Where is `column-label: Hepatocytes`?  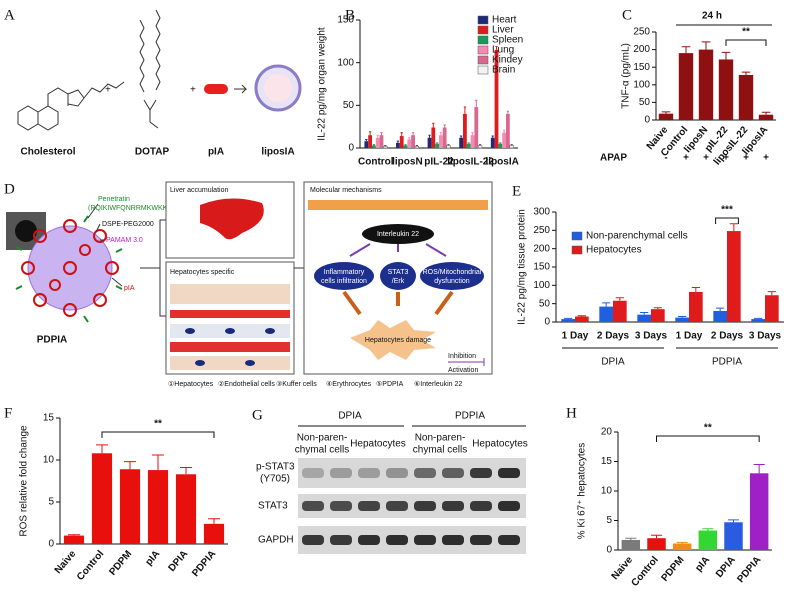
column-label: Hepatocytes is located at coordinates (378, 444).